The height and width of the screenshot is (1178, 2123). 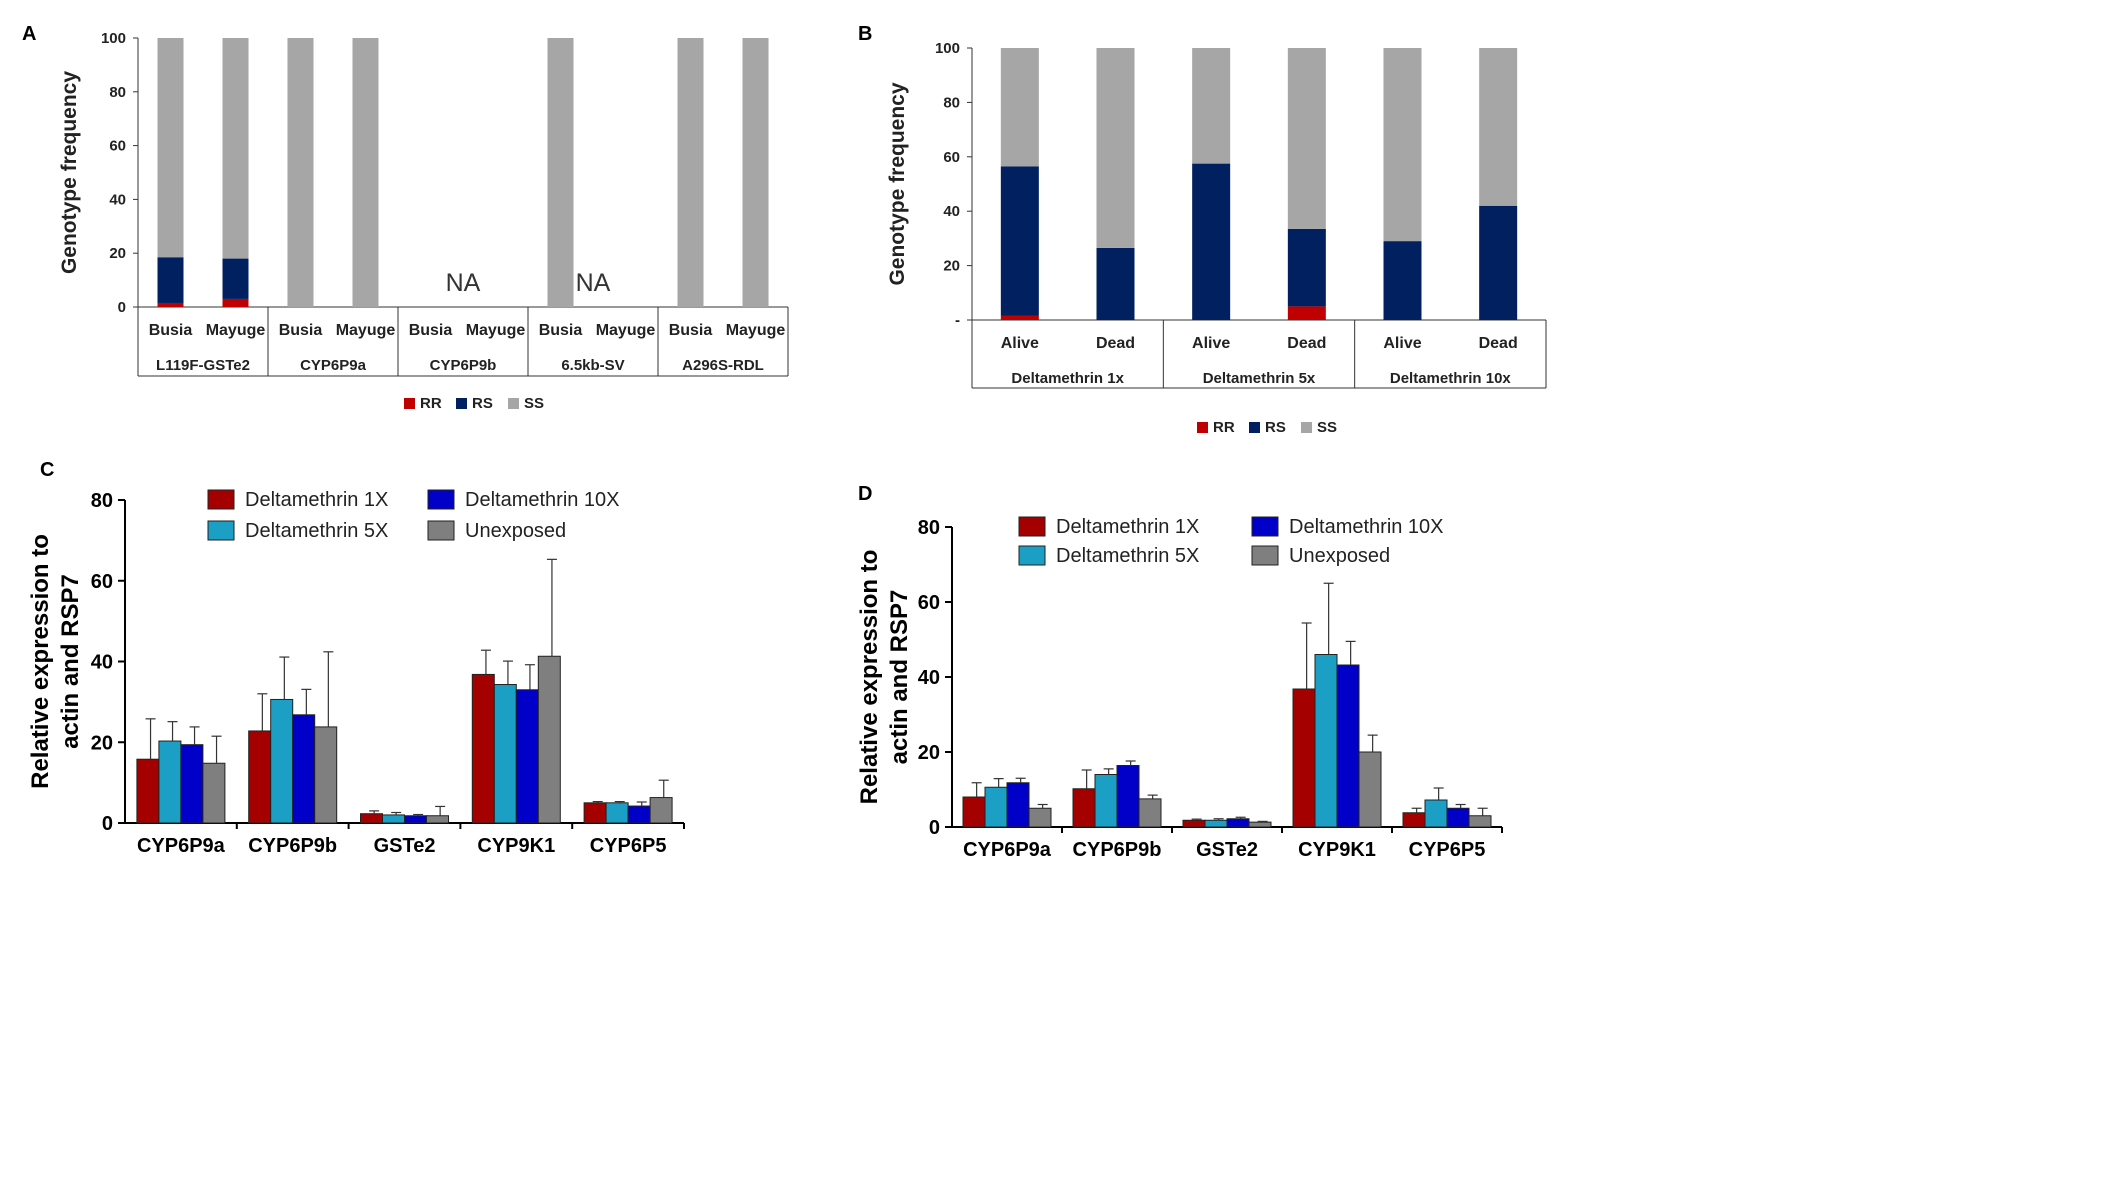 I want to click on panel-b-bar-rr, so click(x=1019, y=317).